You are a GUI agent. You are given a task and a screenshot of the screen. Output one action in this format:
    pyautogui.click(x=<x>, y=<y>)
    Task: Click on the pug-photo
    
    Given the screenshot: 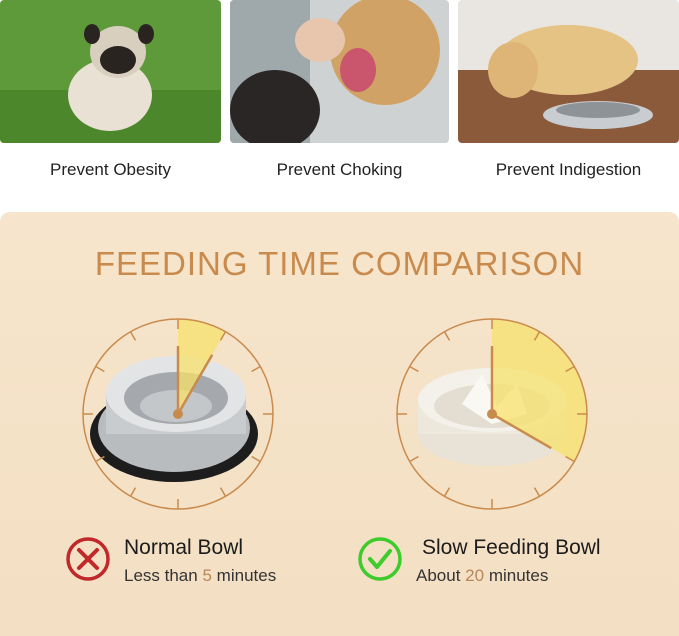 What is the action you would take?
    pyautogui.click(x=110, y=71)
    